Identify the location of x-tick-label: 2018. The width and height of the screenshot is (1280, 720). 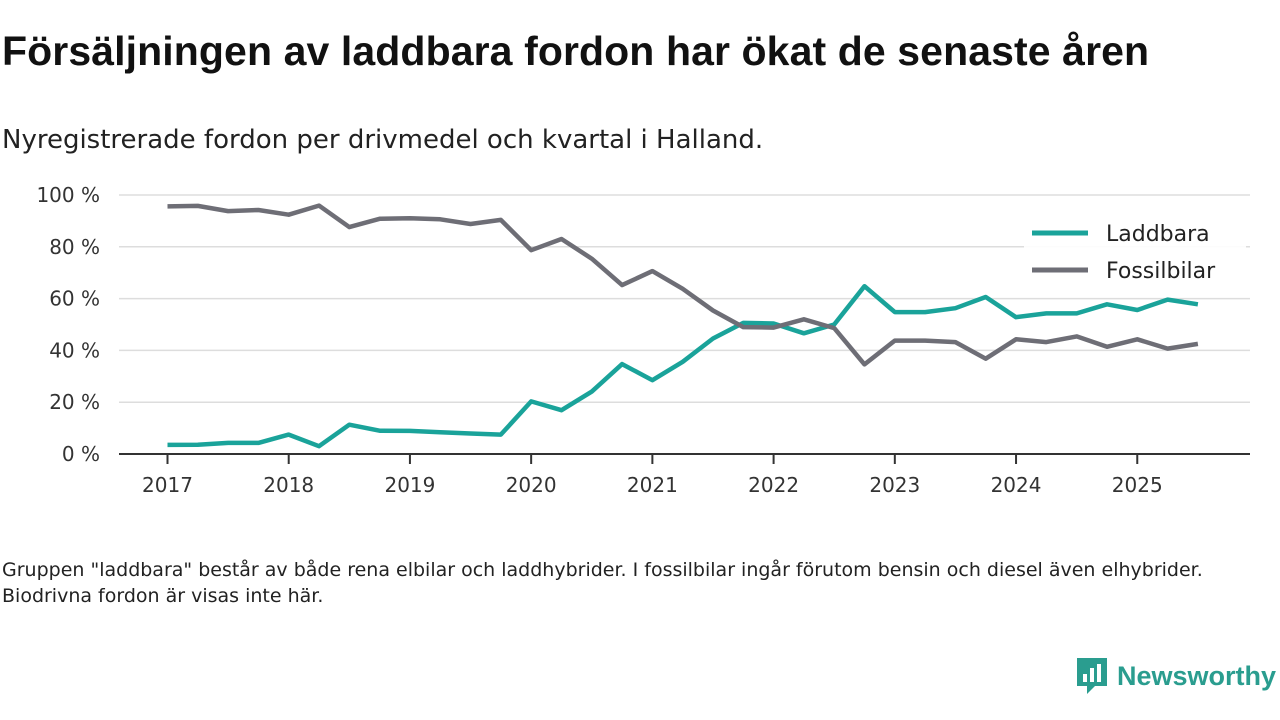
(288, 485).